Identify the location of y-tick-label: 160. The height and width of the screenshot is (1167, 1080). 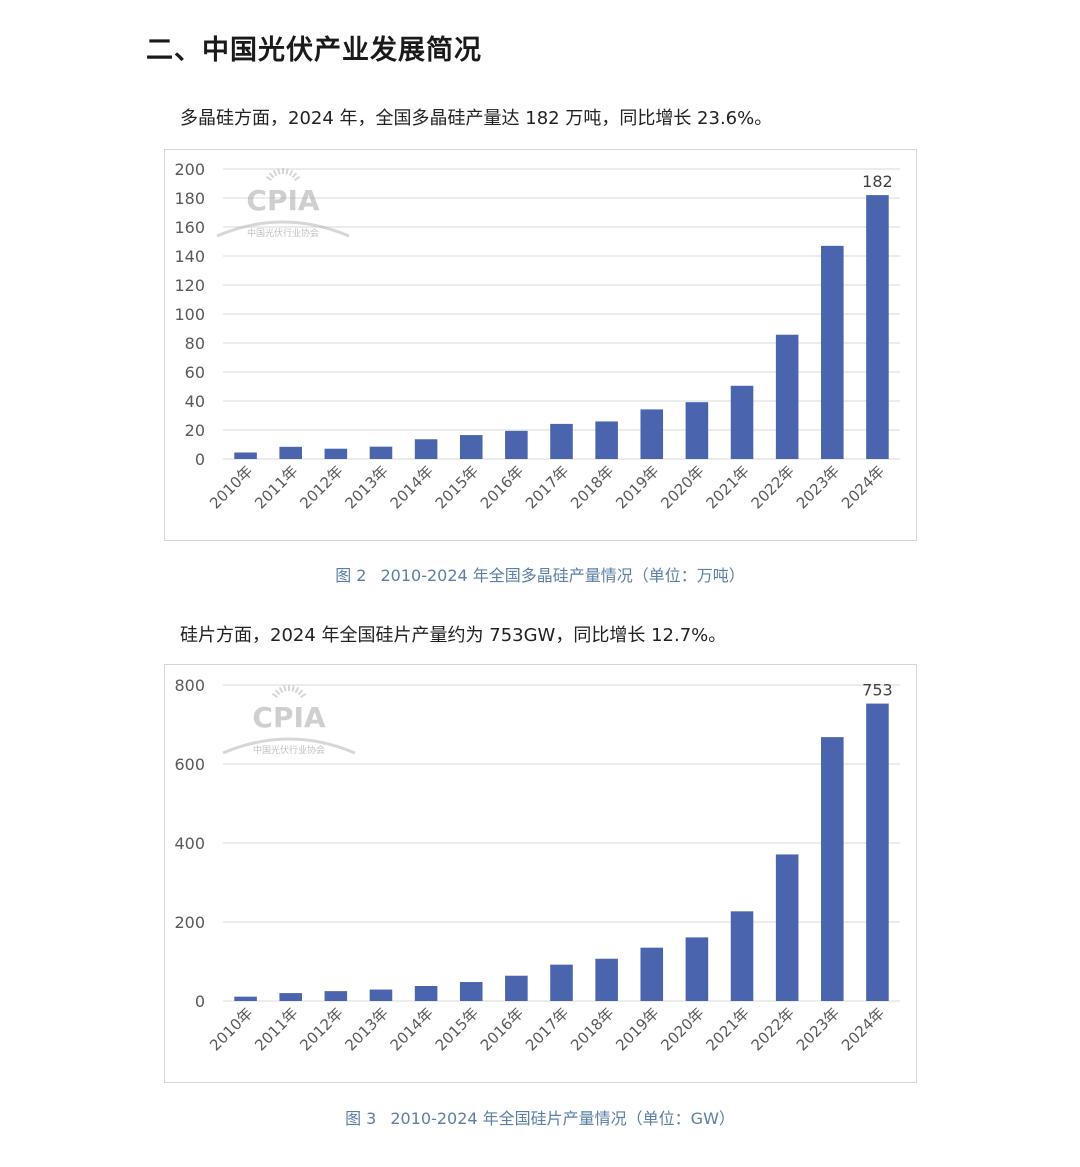
(189, 227).